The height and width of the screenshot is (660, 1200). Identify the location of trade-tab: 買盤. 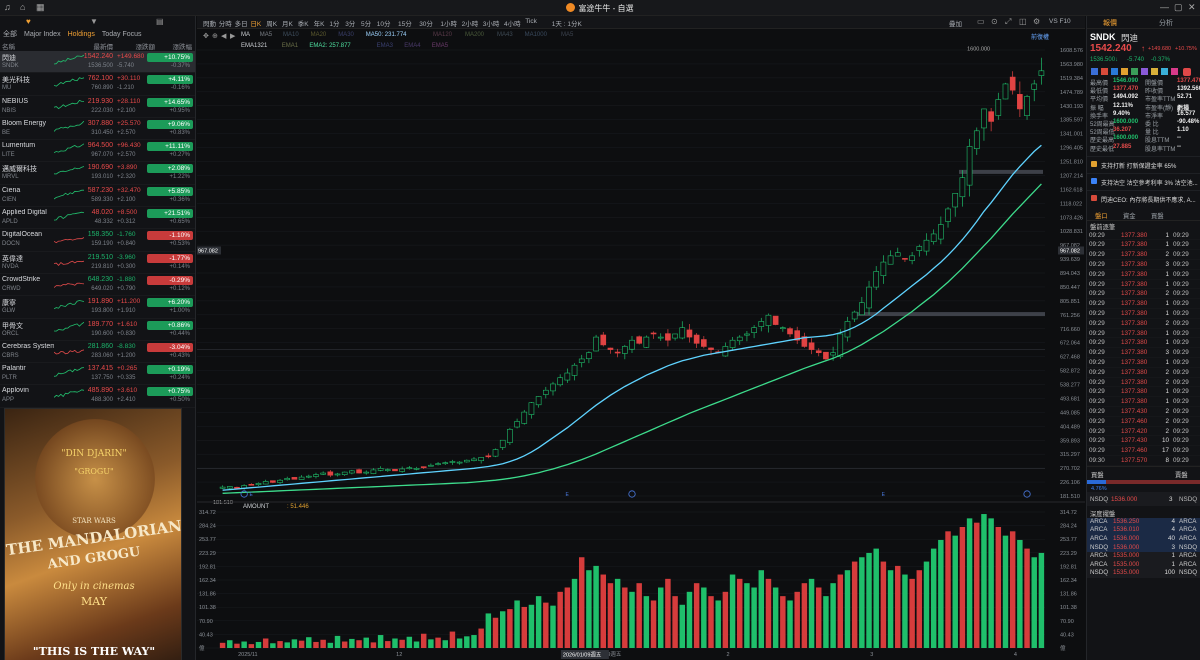
(1157, 216).